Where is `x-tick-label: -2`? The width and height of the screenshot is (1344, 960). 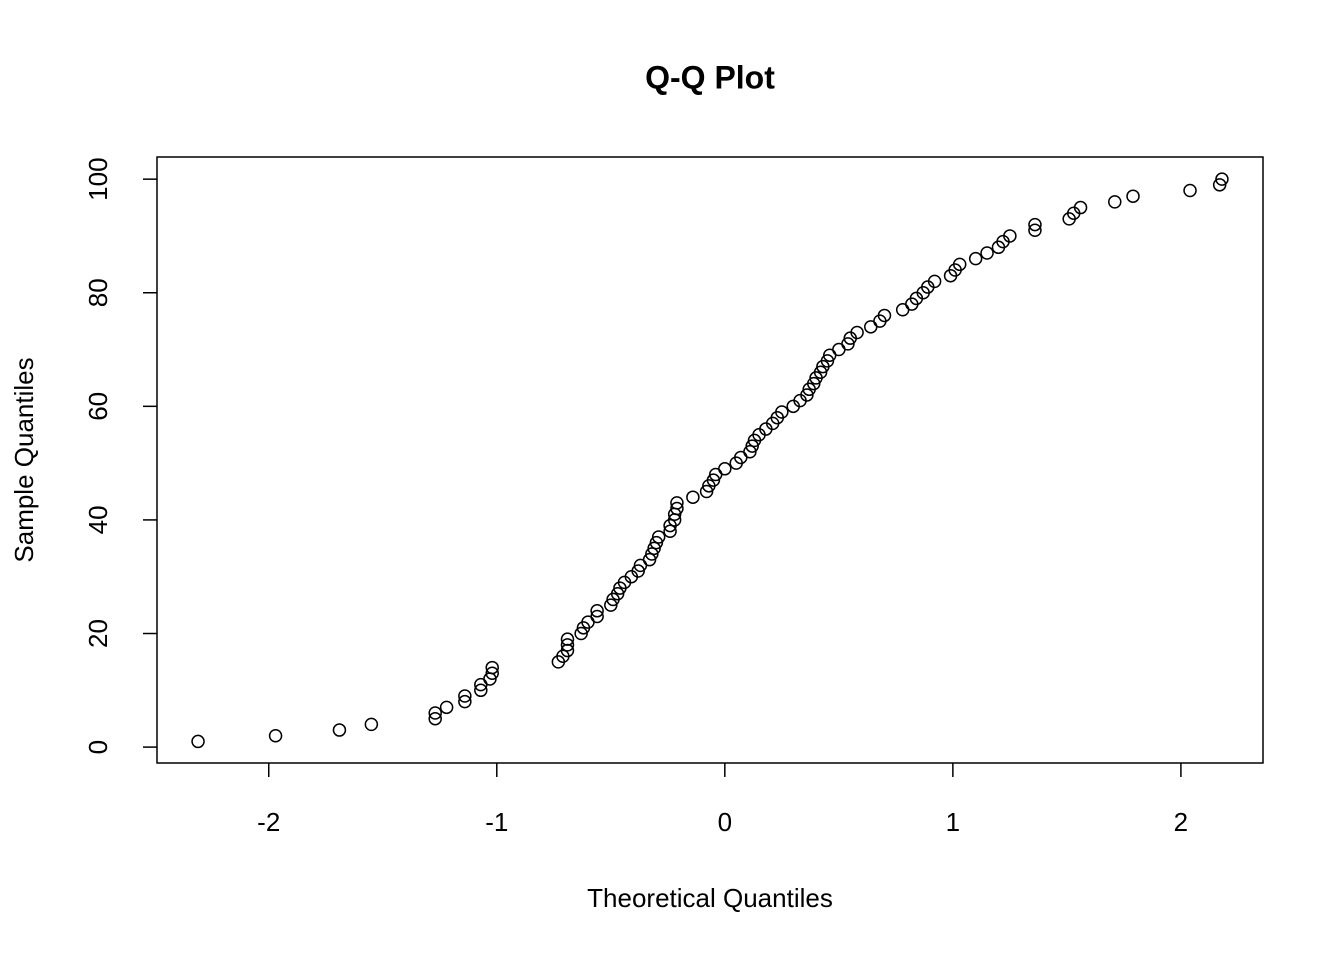 x-tick-label: -2 is located at coordinates (268, 822).